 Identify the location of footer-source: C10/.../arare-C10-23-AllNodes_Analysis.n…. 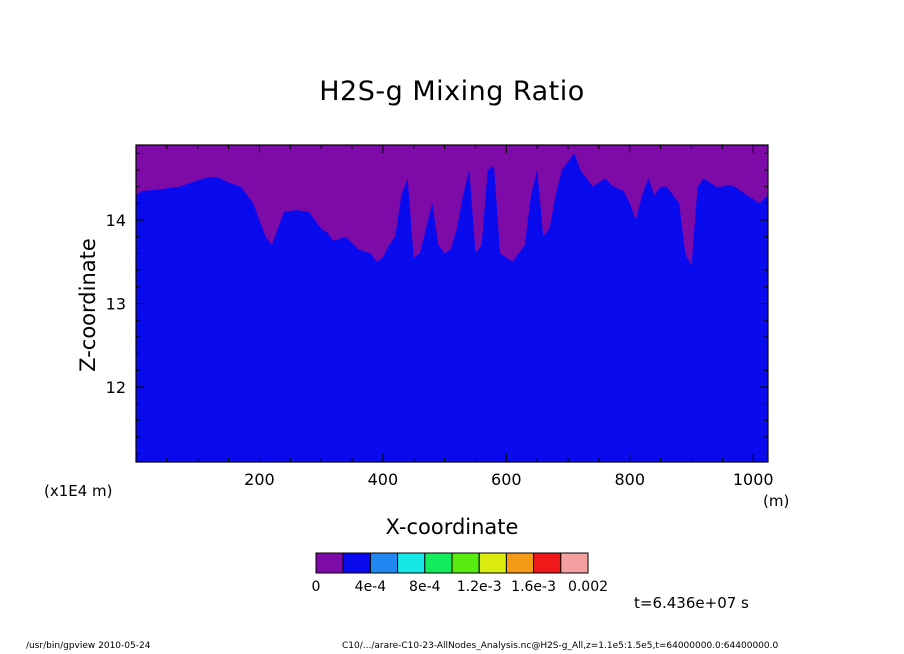
(560, 646).